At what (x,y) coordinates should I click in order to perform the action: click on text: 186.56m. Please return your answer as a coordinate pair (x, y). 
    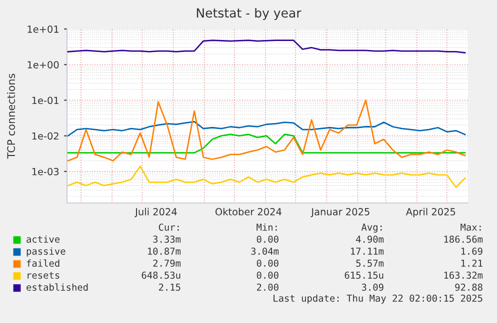
    Looking at the image, I should click on (463, 239).